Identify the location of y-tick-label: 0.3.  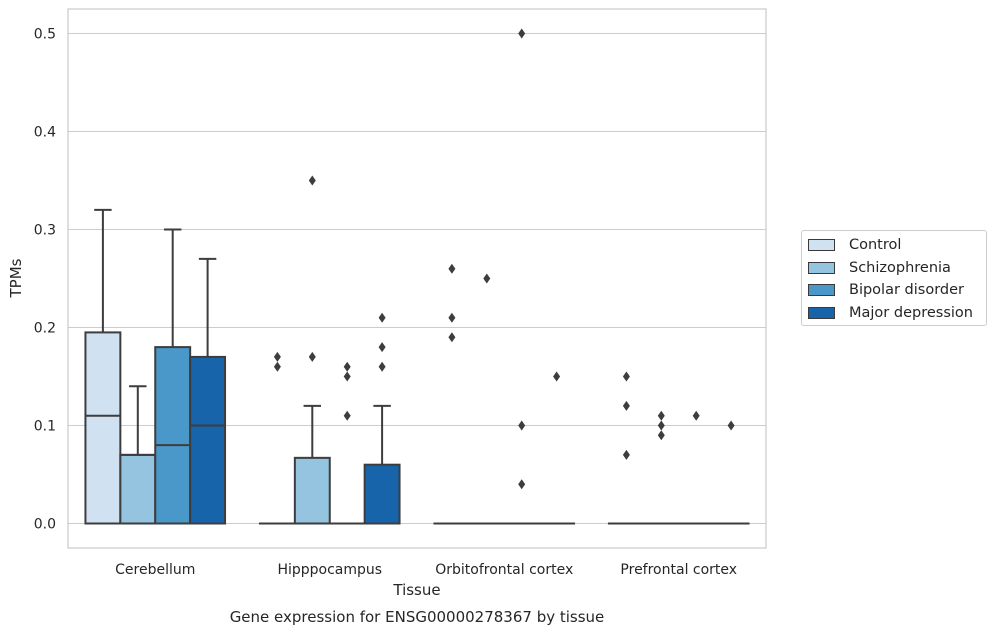
(45, 231).